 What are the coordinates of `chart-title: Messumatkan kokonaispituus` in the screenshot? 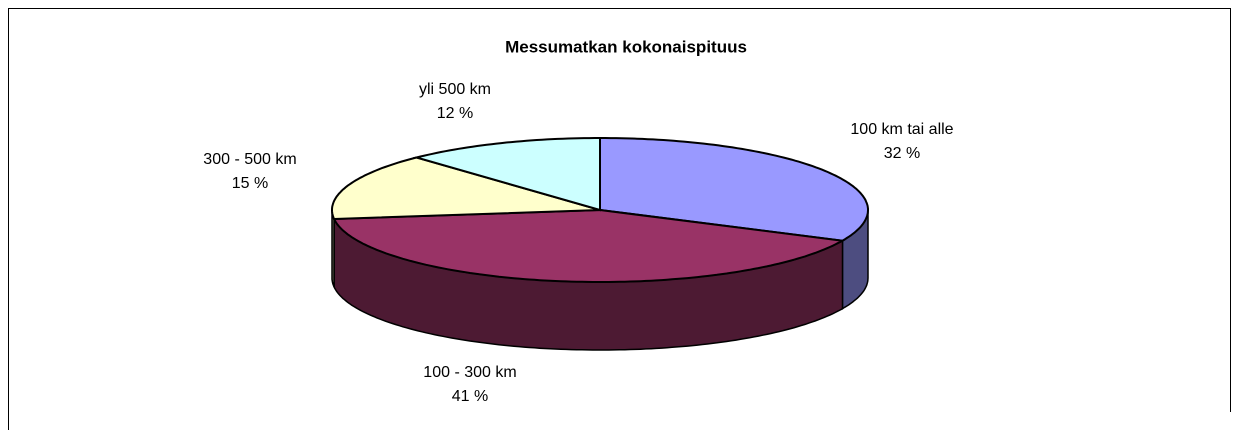 It's located at (626, 46).